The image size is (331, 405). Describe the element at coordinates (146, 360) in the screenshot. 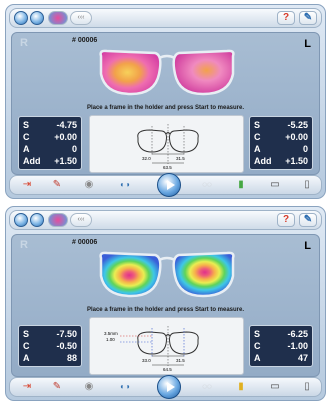

I see `pd-right-text: 33.0` at that location.